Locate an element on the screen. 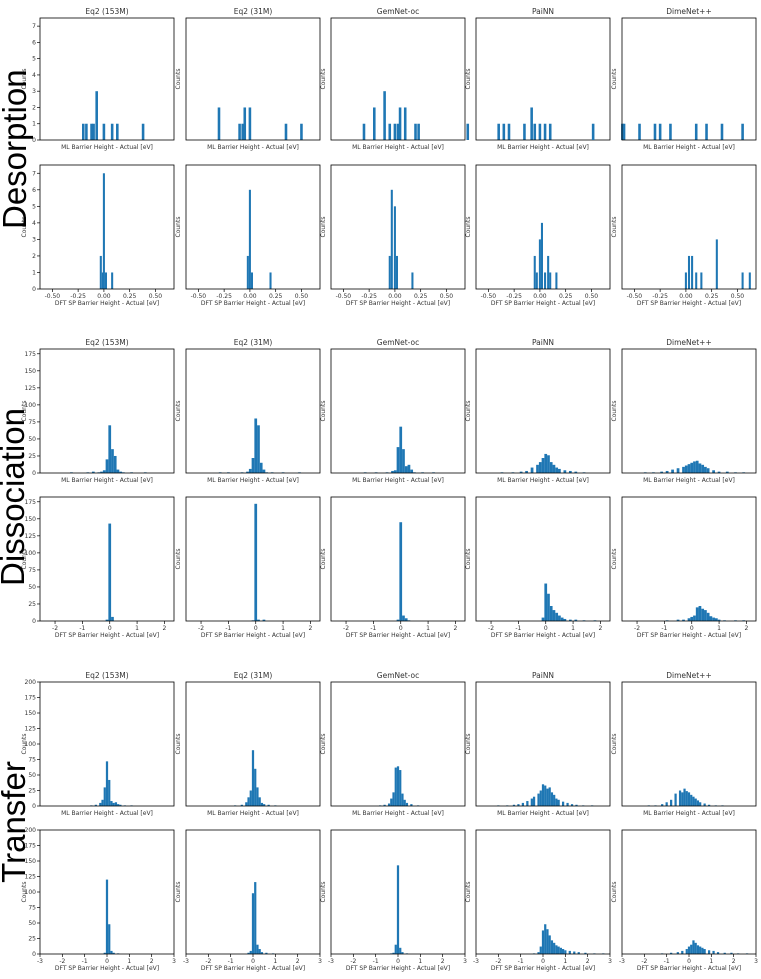 Image resolution: width=761 pixels, height=979 pixels. panel-title: DimeNet++ is located at coordinates (689, 675).